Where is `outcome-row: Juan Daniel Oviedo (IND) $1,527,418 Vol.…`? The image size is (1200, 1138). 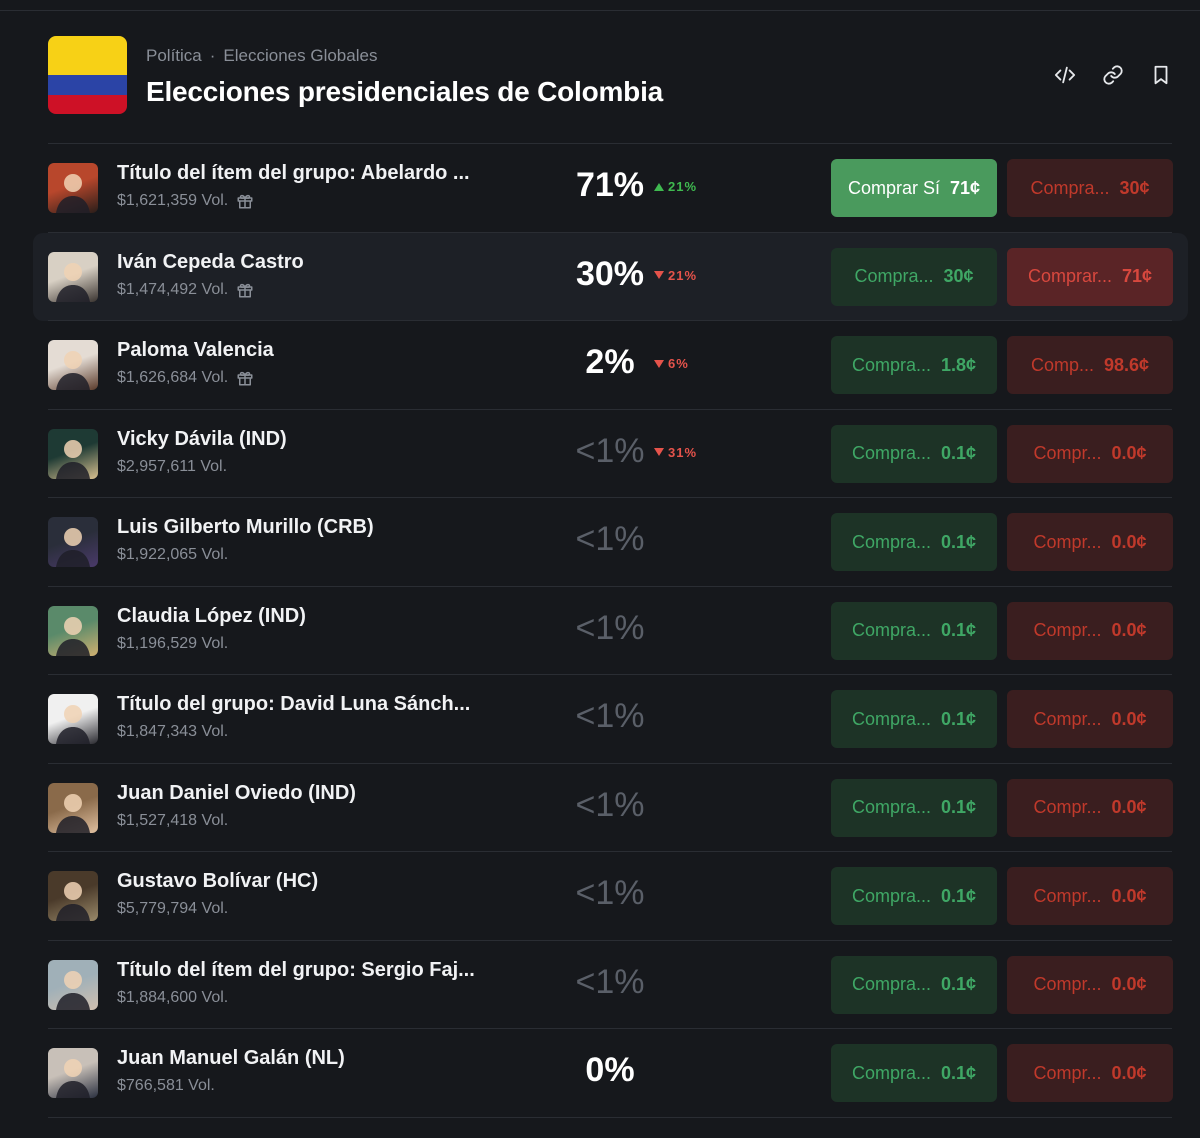
outcome-row: Juan Daniel Oviedo (IND) $1,527,418 Vol.… is located at coordinates (600, 808).